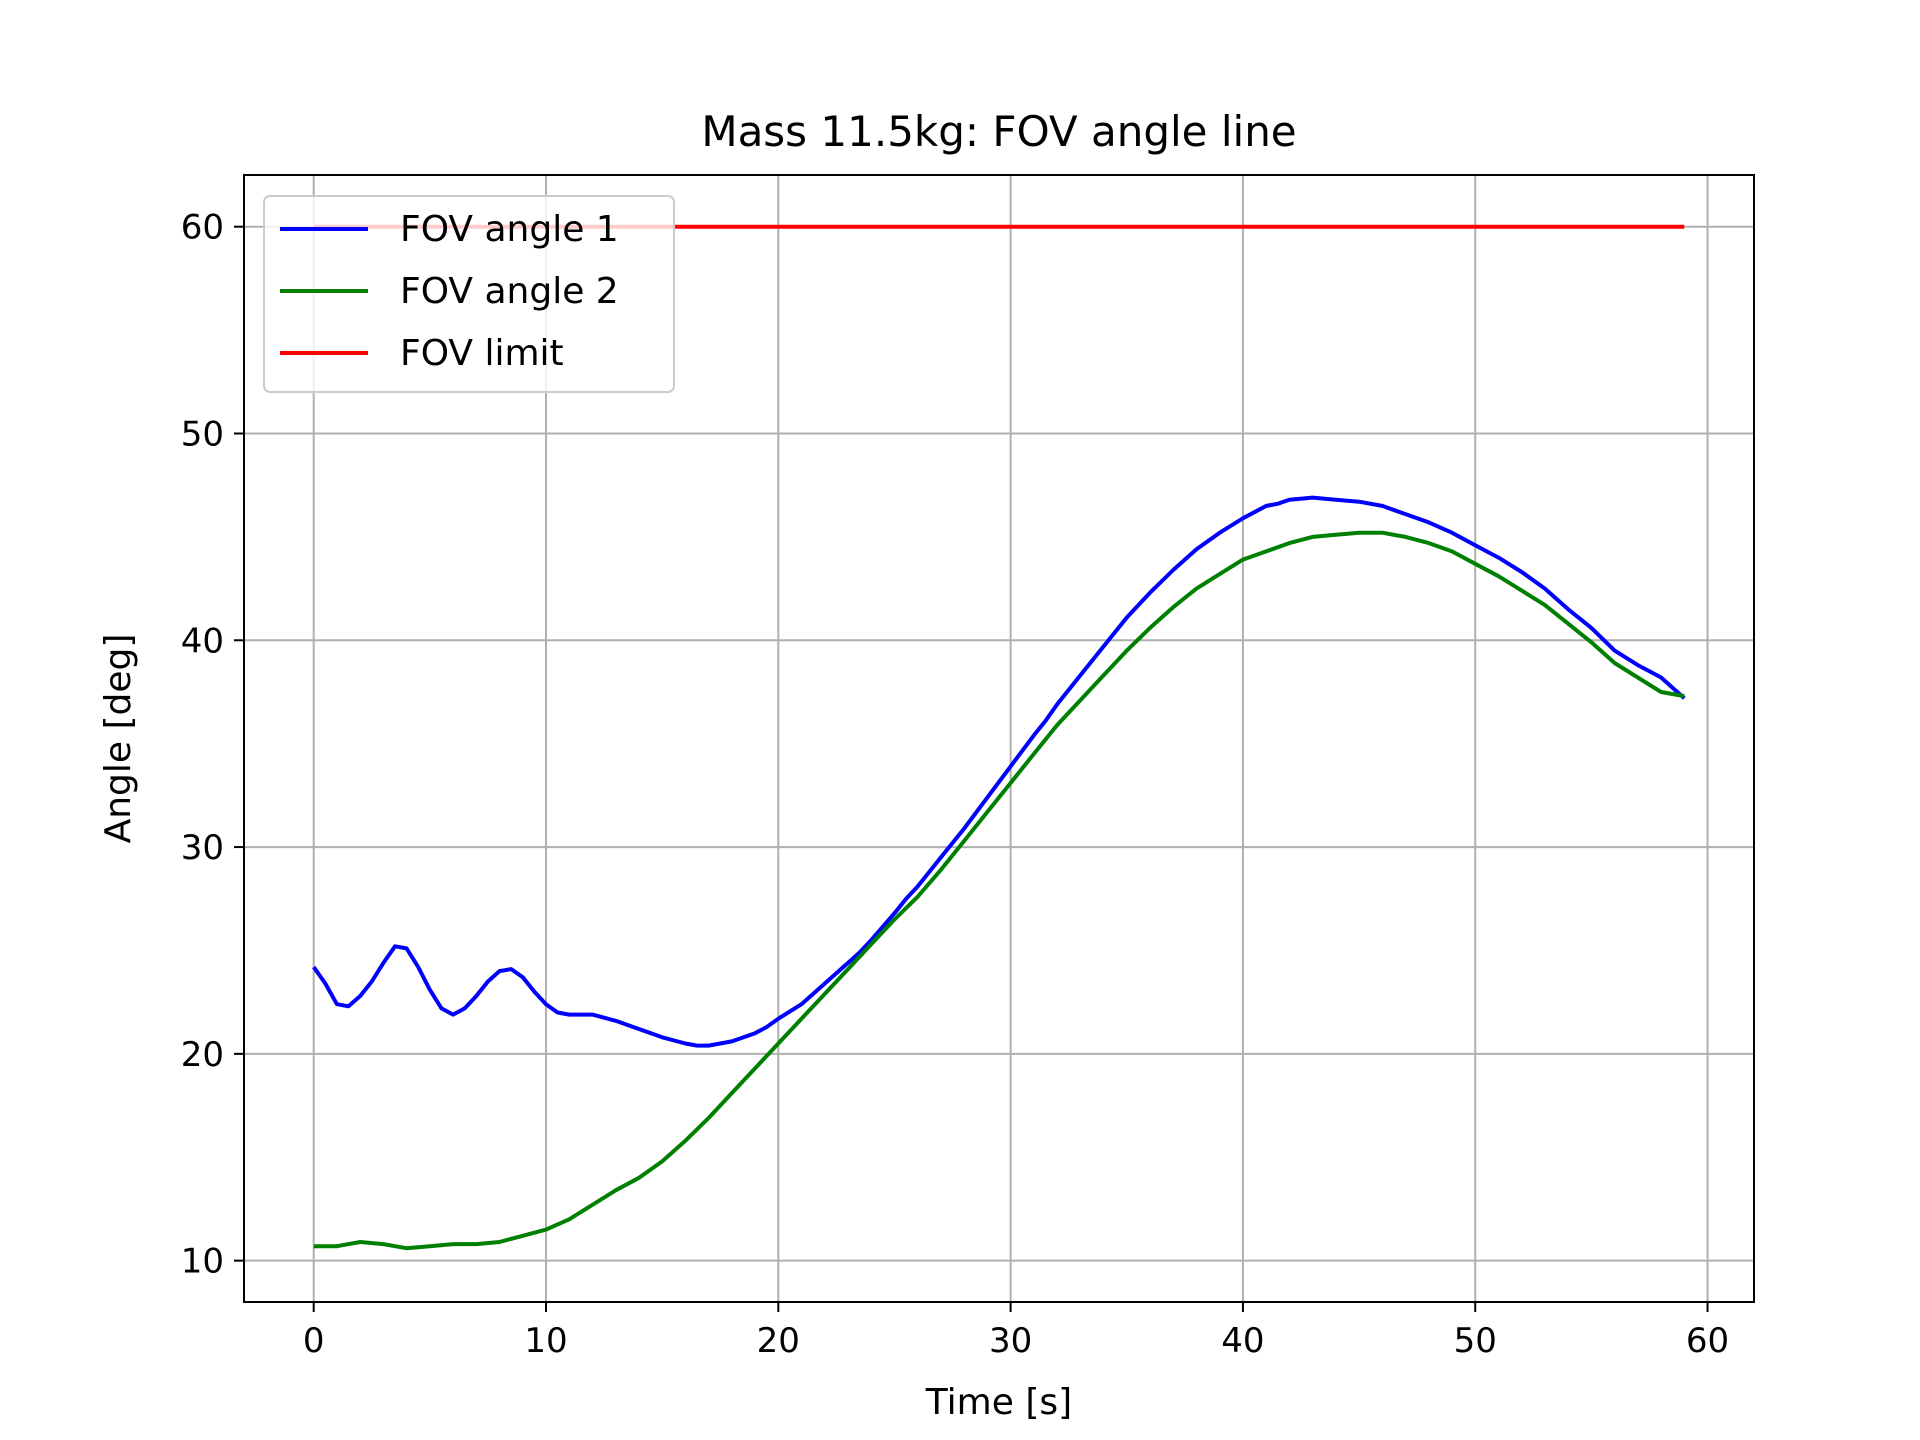 This screenshot has height=1440, width=1920. I want to click on legend-label-1: FOV angle 1, so click(509, 229).